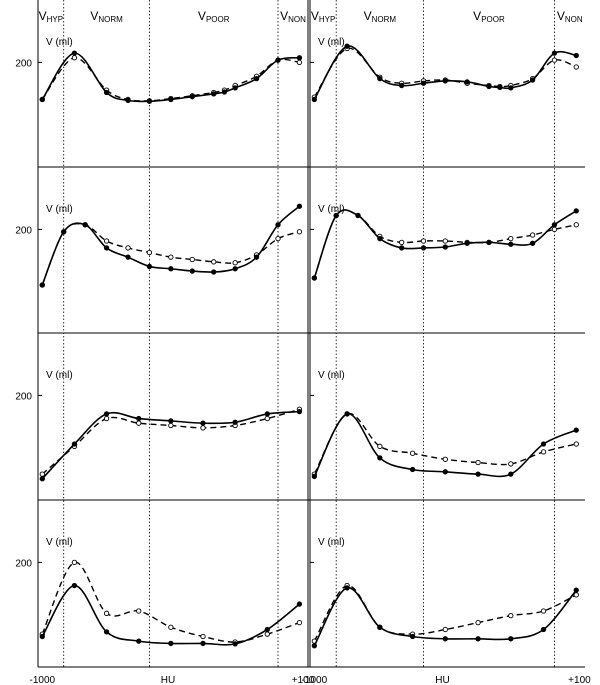 Image resolution: width=600 pixels, height=685 pixels. I want to click on zone-label: VNON, so click(293, 16).